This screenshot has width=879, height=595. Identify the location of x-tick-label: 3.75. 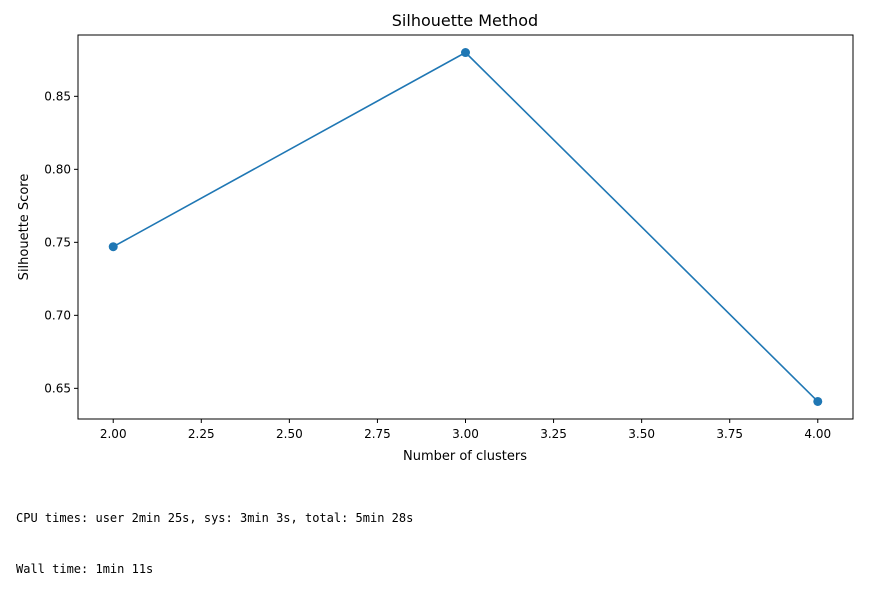
(729, 434).